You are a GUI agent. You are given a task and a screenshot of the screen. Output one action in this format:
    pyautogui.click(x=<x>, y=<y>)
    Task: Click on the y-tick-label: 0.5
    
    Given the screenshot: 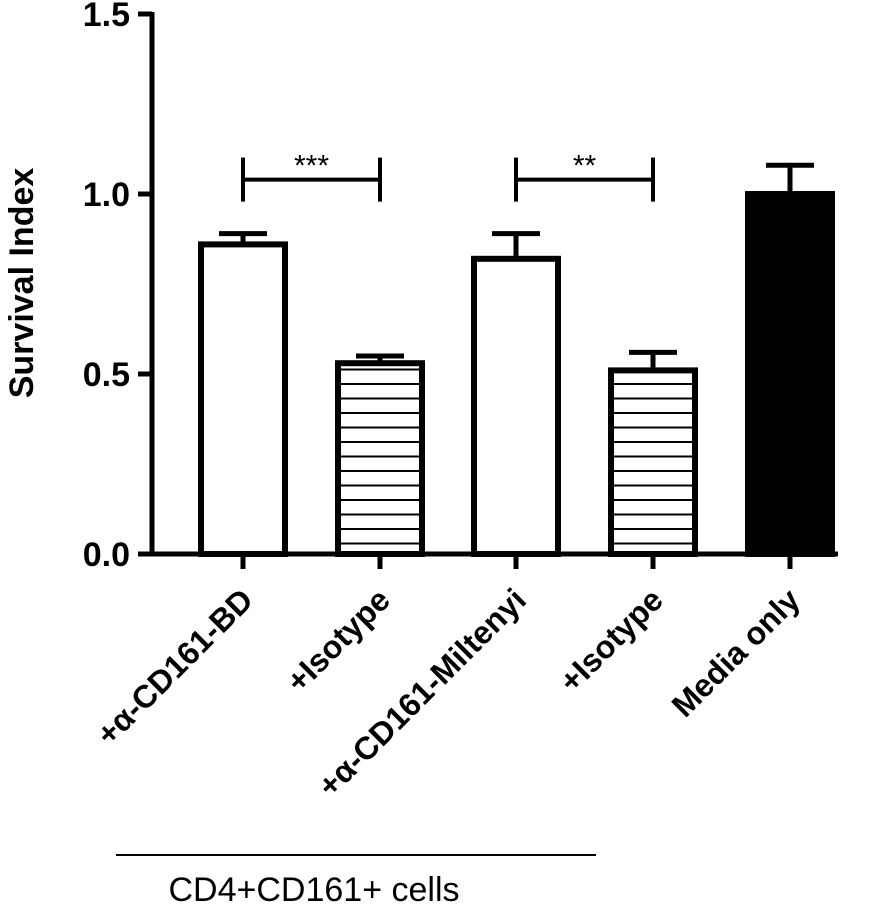 What is the action you would take?
    pyautogui.click(x=106, y=375)
    